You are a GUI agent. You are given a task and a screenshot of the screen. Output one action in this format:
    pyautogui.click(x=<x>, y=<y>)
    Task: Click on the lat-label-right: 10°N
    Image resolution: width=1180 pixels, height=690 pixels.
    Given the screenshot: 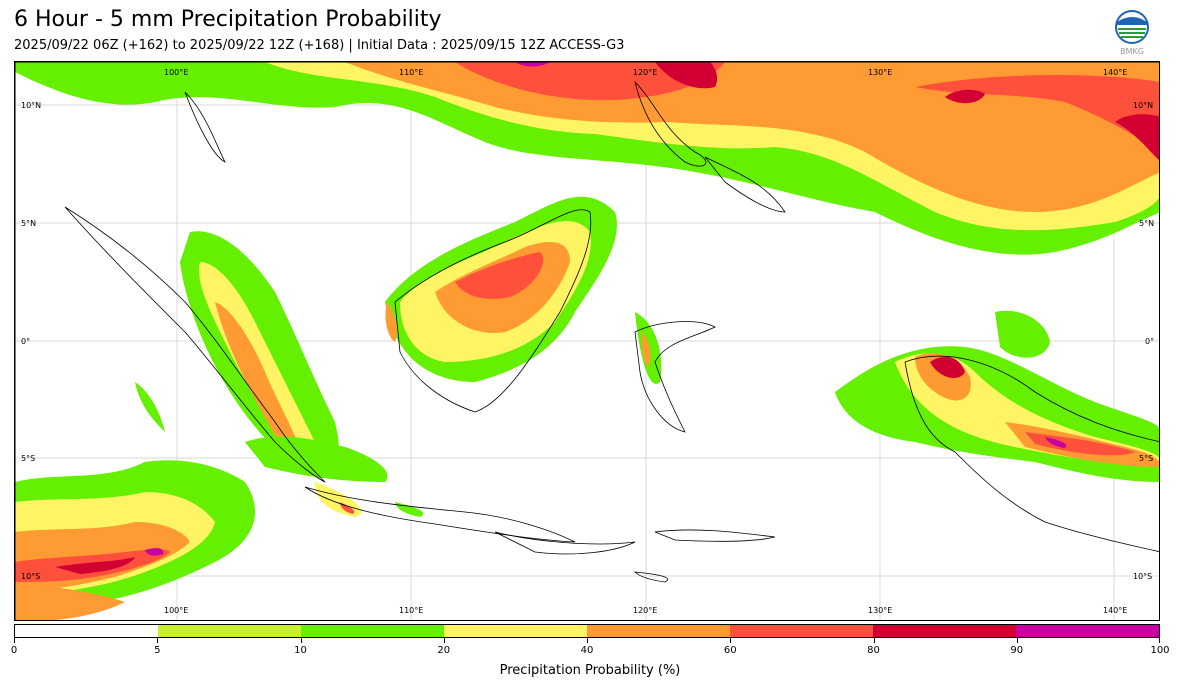 What is the action you would take?
    pyautogui.click(x=1143, y=105)
    